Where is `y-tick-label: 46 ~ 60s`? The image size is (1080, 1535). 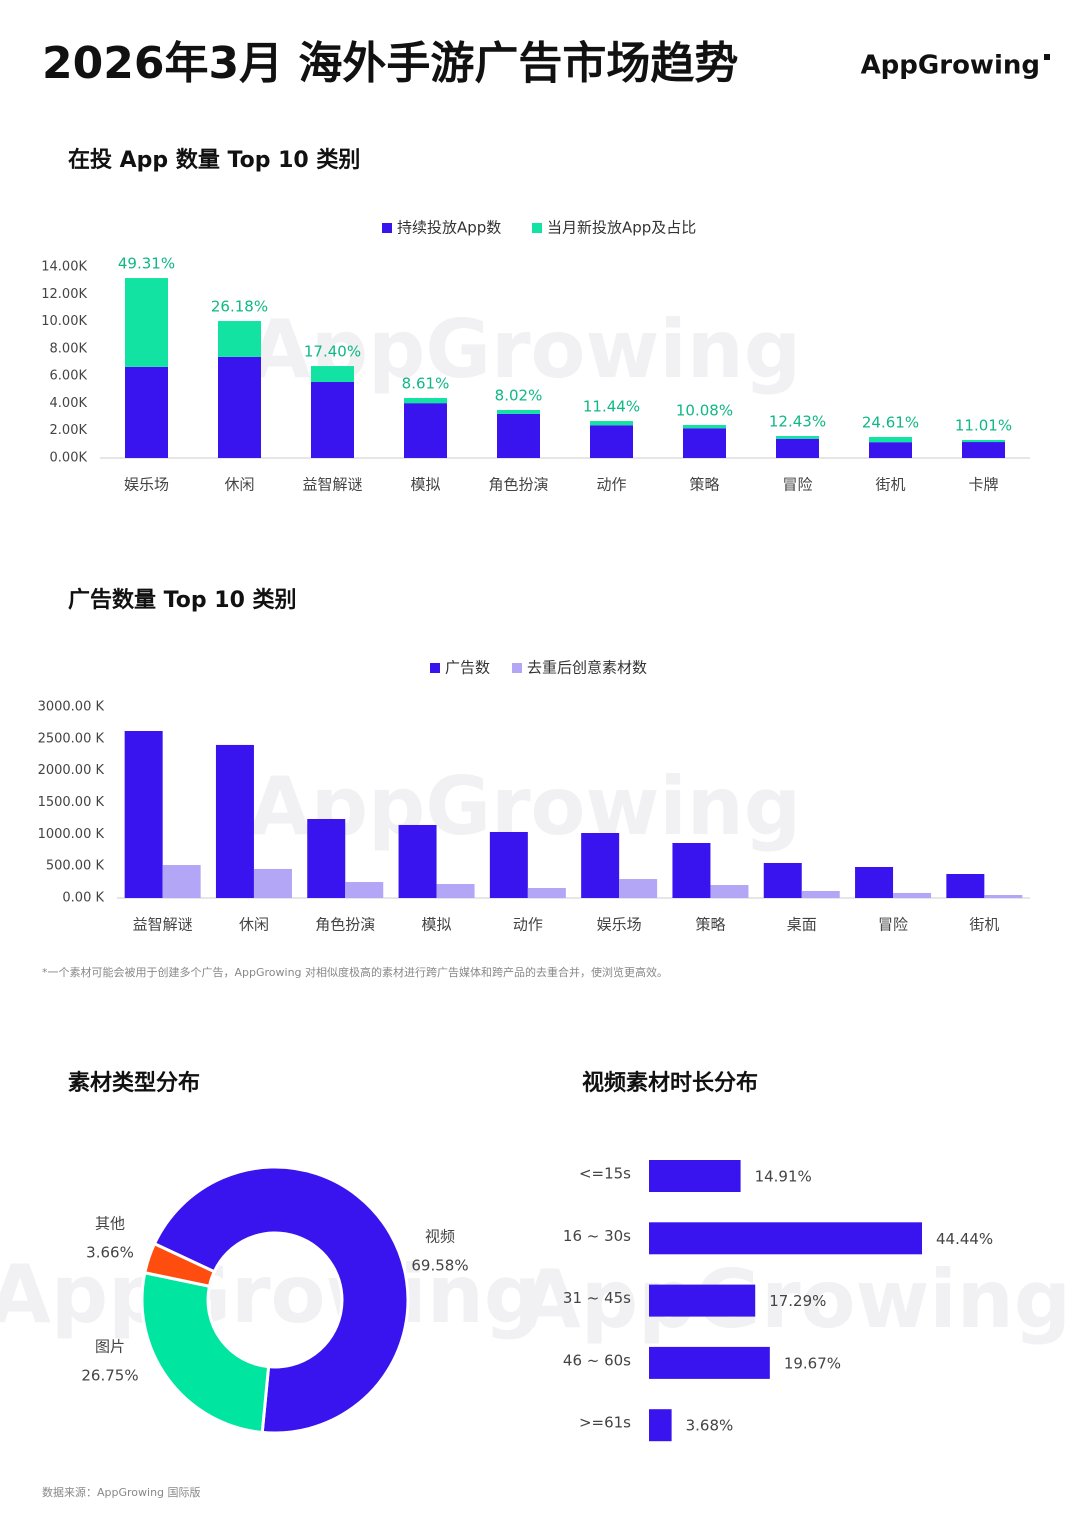 y-tick-label: 46 ~ 60s is located at coordinates (597, 1360).